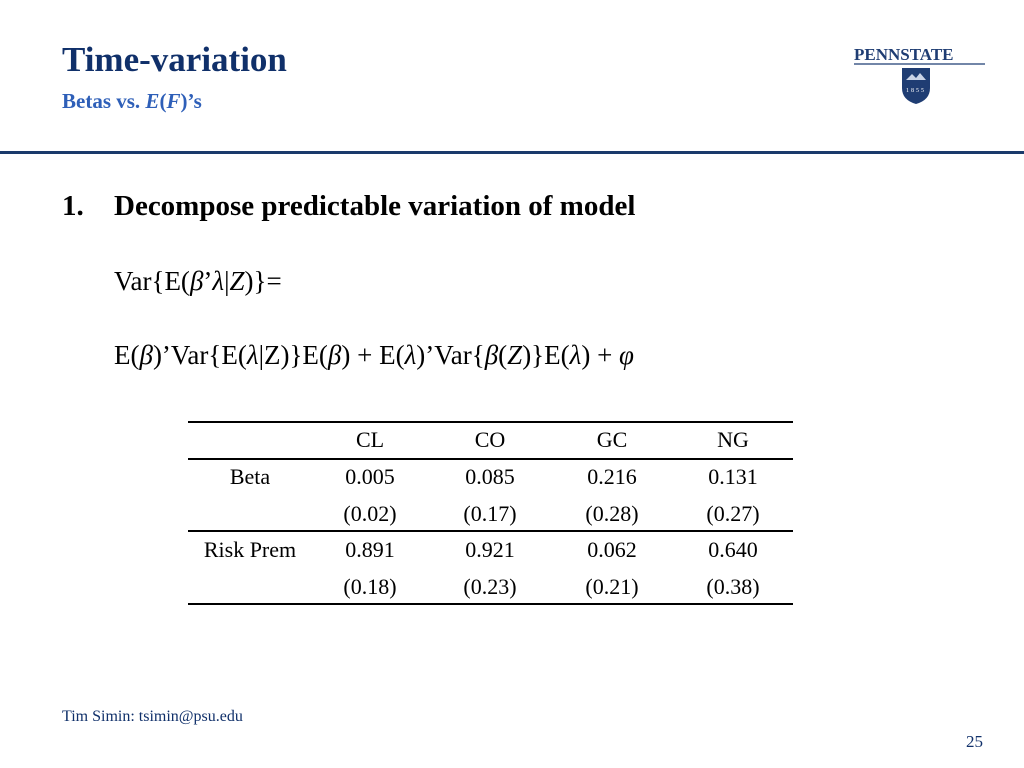 This screenshot has height=768, width=1024. What do you see at coordinates (370, 586) in the screenshot?
I see `std-error: (0.18)` at bounding box center [370, 586].